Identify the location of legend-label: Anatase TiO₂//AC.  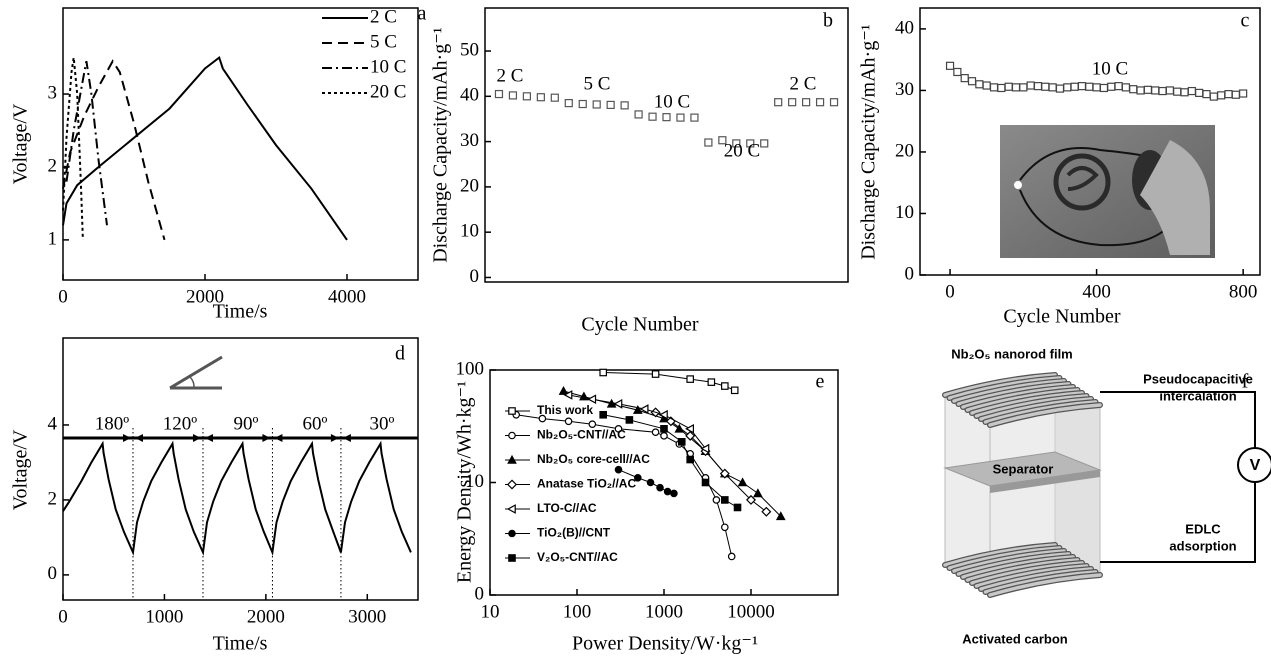
(586, 484).